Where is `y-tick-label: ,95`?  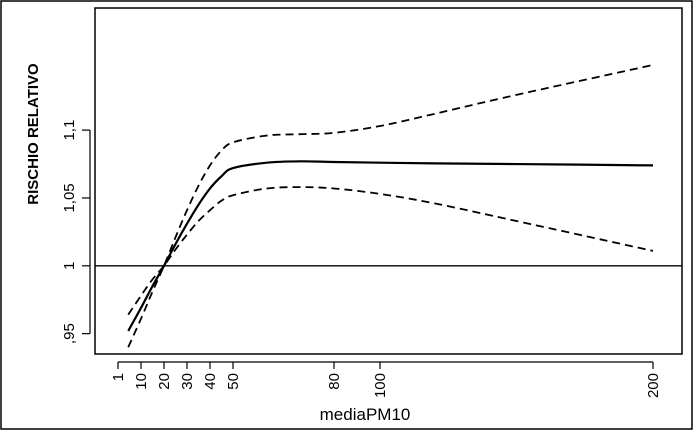 y-tick-label: ,95 is located at coordinates (69, 333).